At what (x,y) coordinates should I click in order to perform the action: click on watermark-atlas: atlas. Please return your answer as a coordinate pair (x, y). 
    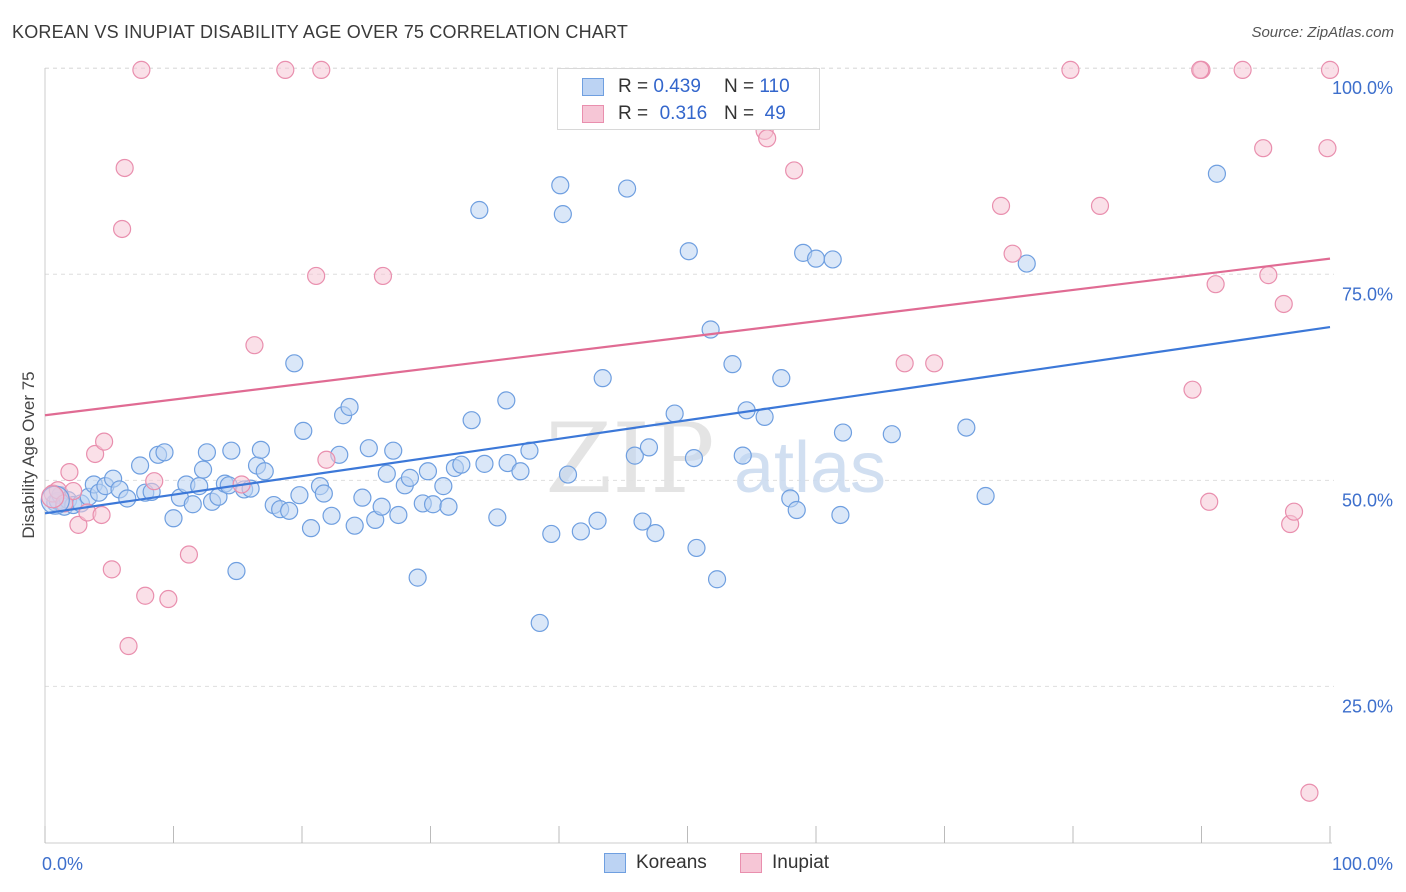
    Looking at the image, I should click on (810, 468).